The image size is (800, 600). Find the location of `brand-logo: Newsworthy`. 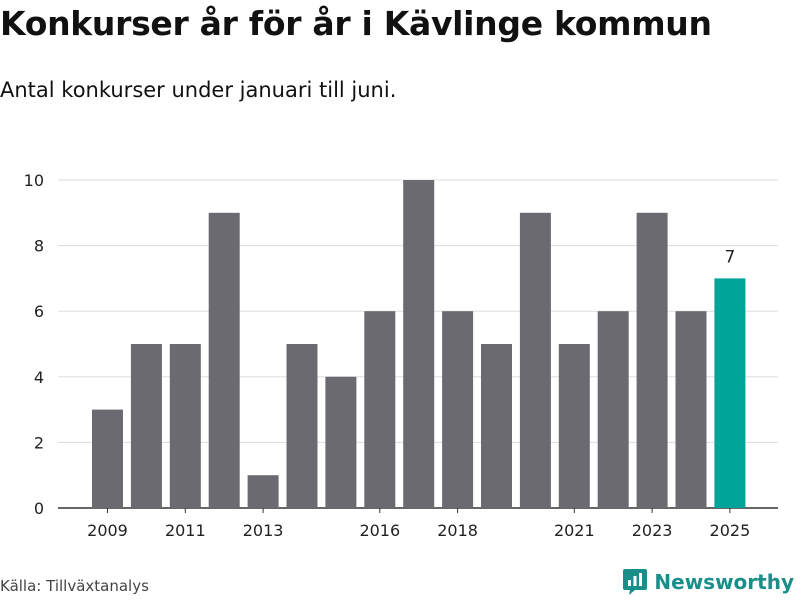

brand-logo: Newsworthy is located at coordinates (708, 582).